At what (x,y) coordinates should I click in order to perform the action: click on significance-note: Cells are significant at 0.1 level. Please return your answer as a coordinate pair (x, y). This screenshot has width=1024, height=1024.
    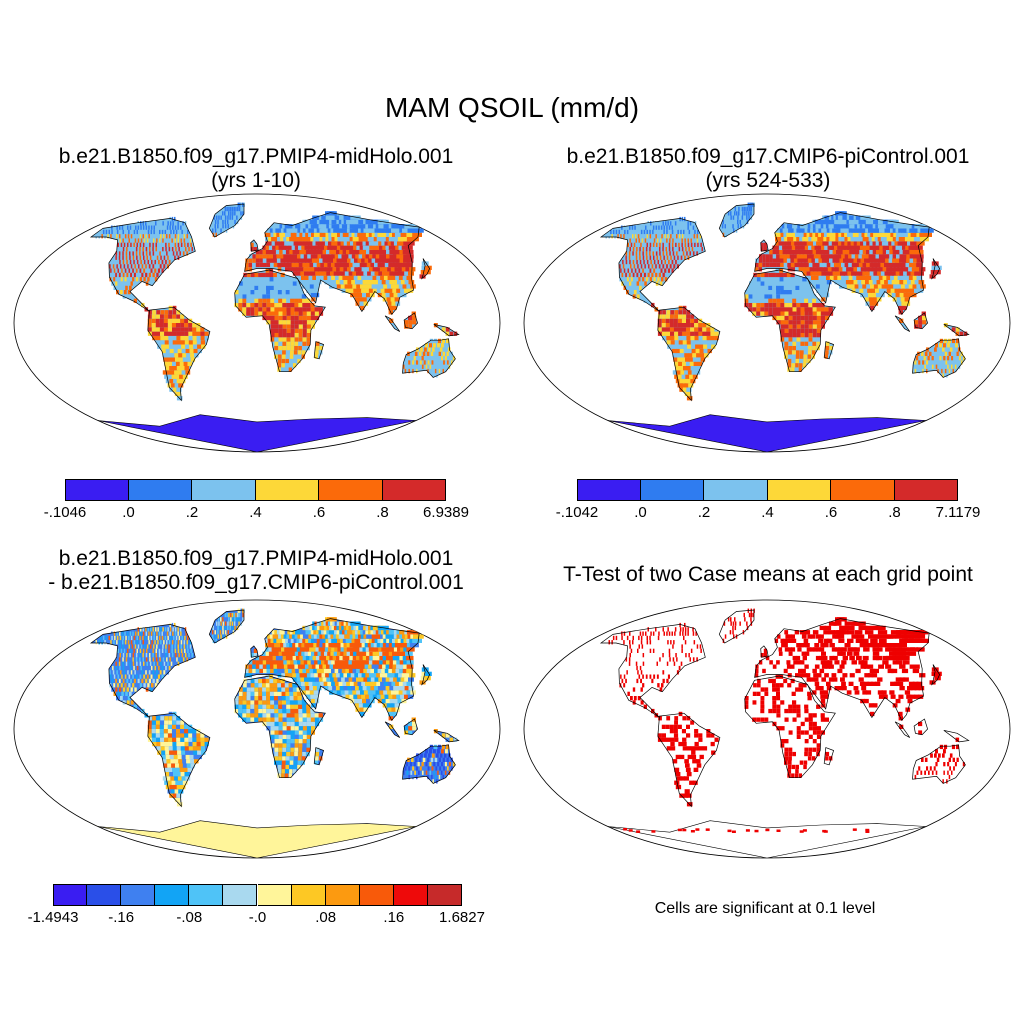
    Looking at the image, I should click on (765, 908).